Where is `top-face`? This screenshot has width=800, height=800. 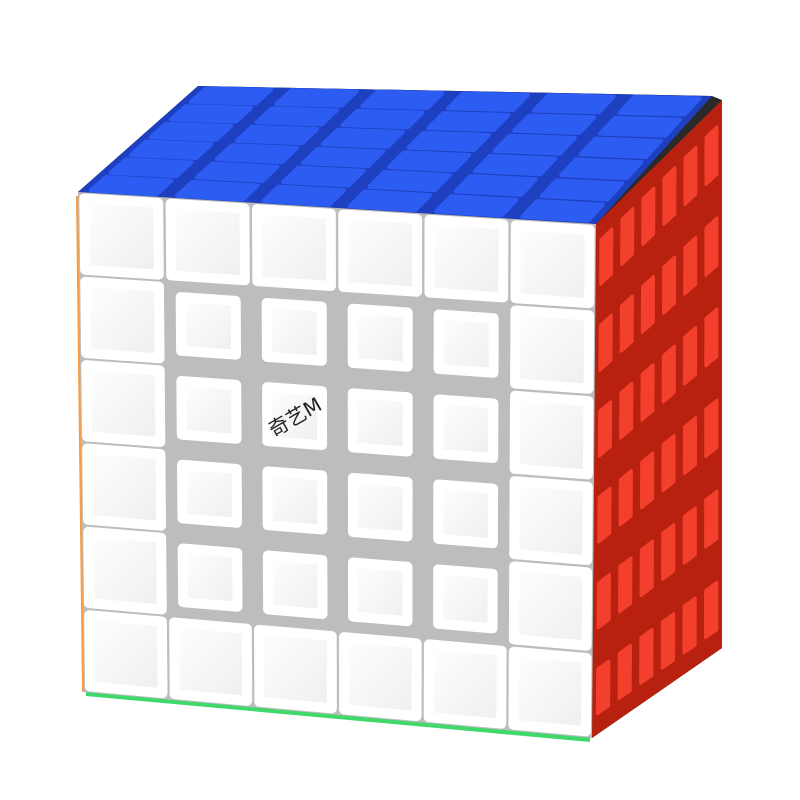
top-face is located at coordinates (395, 155).